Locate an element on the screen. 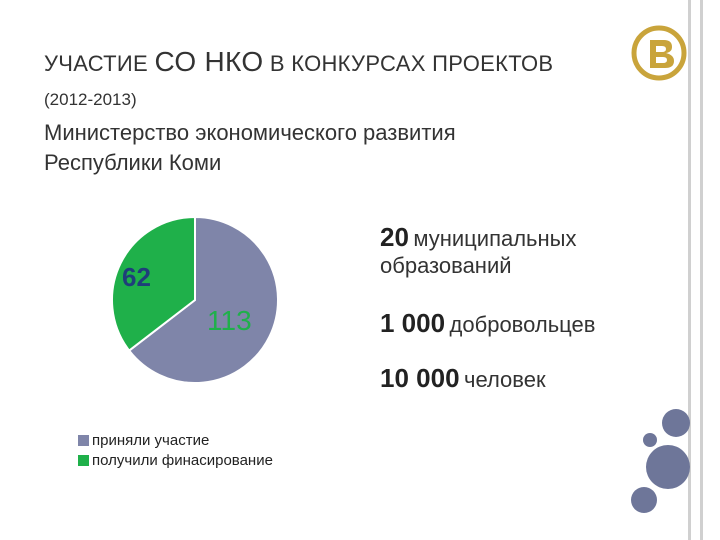 This screenshot has height=540, width=720. stat-text: человек is located at coordinates (504, 379).